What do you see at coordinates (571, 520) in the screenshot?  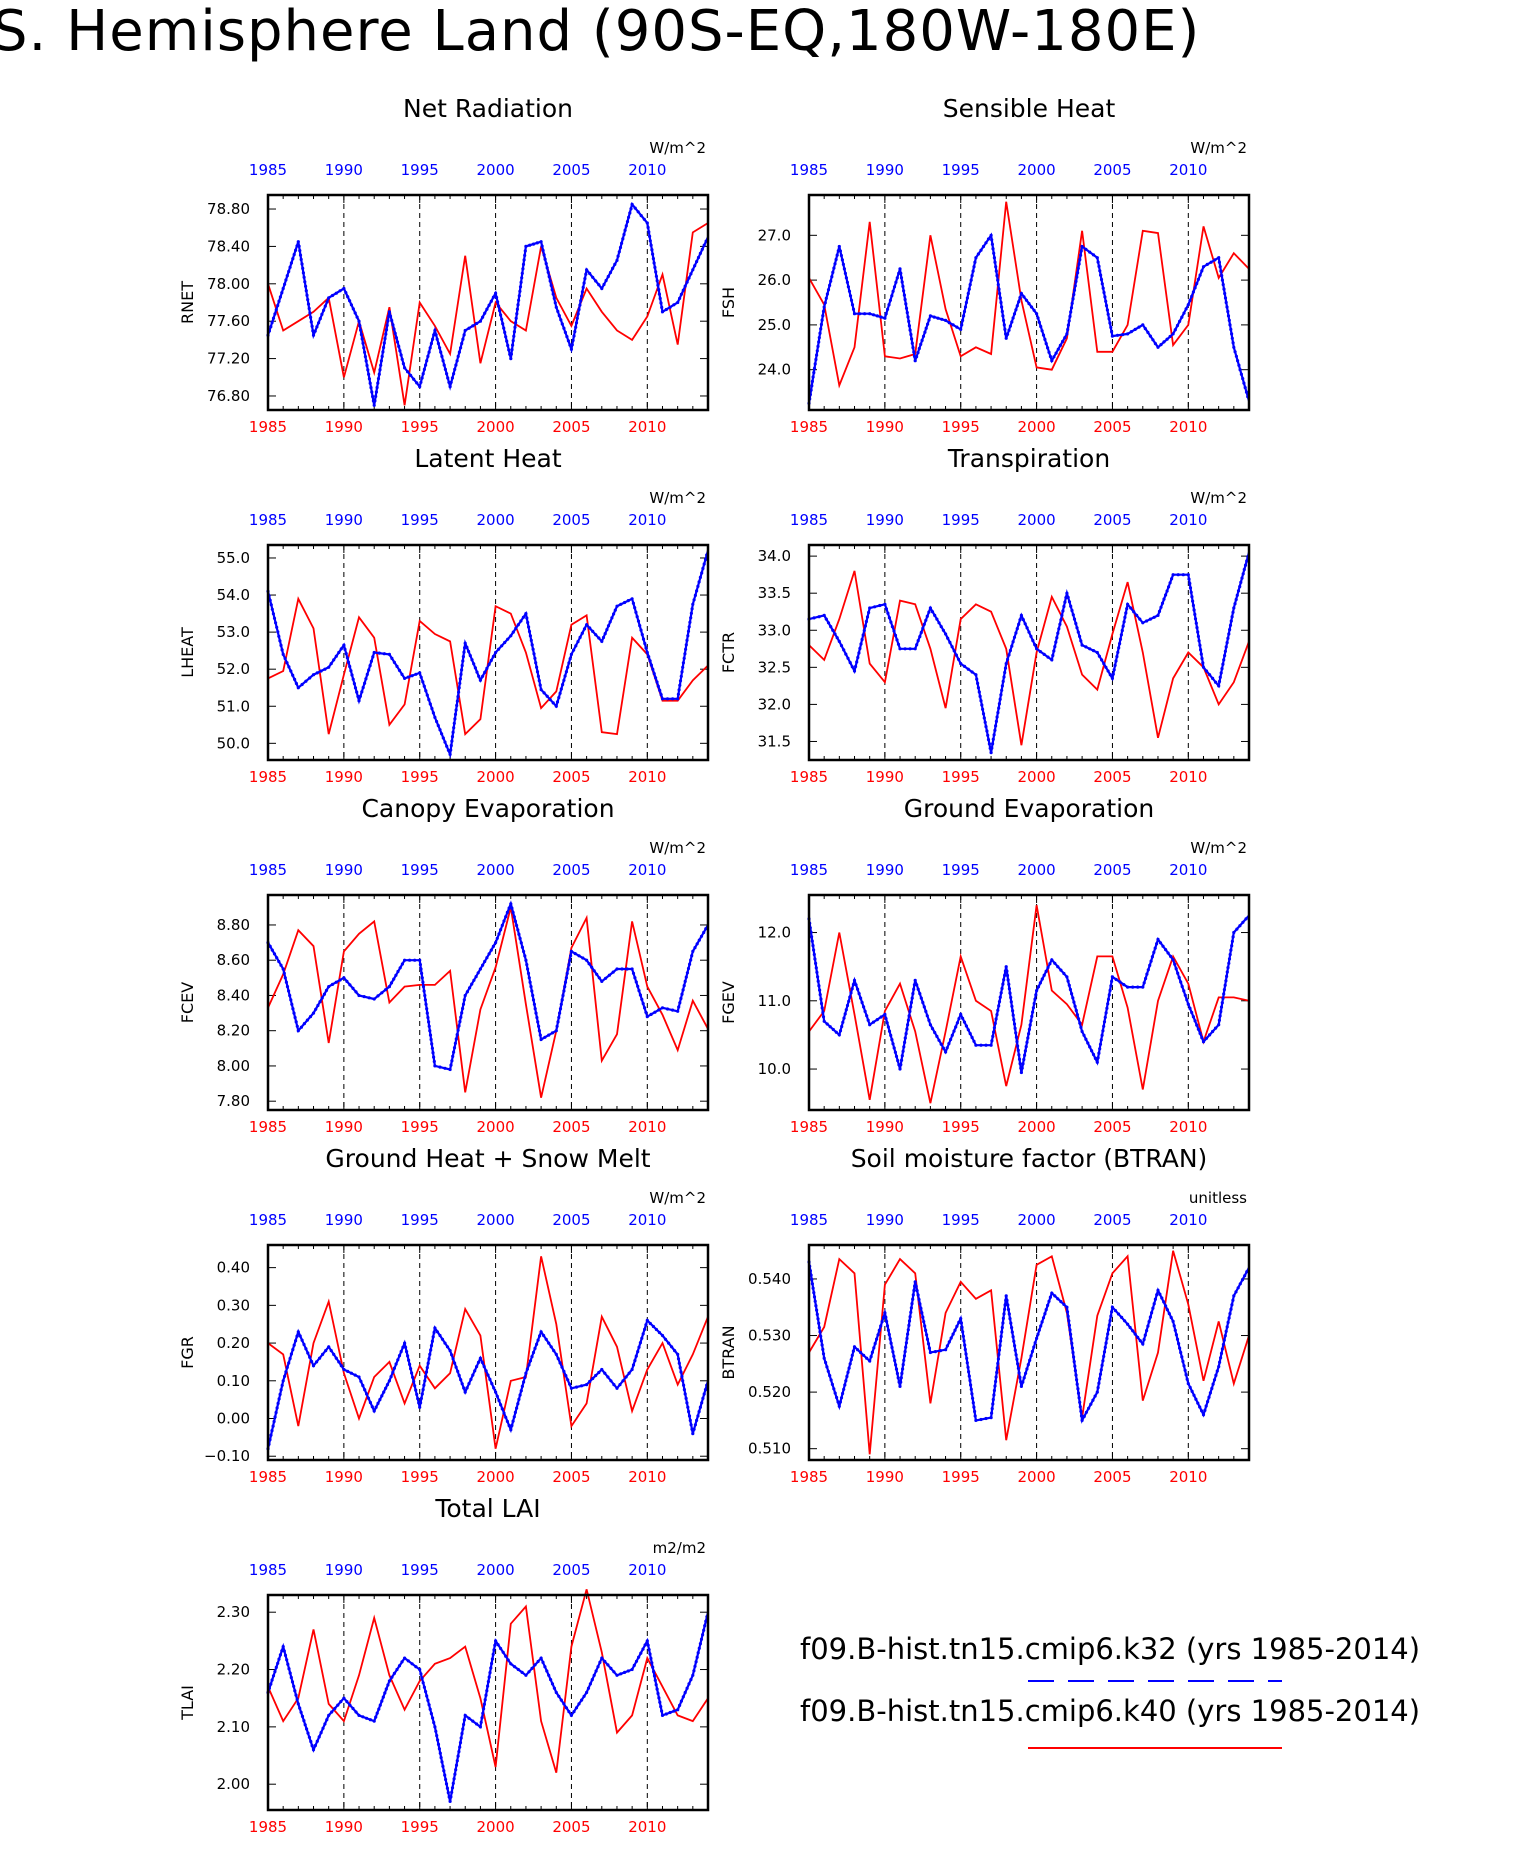 I see `x-tick-label-top: 2005` at bounding box center [571, 520].